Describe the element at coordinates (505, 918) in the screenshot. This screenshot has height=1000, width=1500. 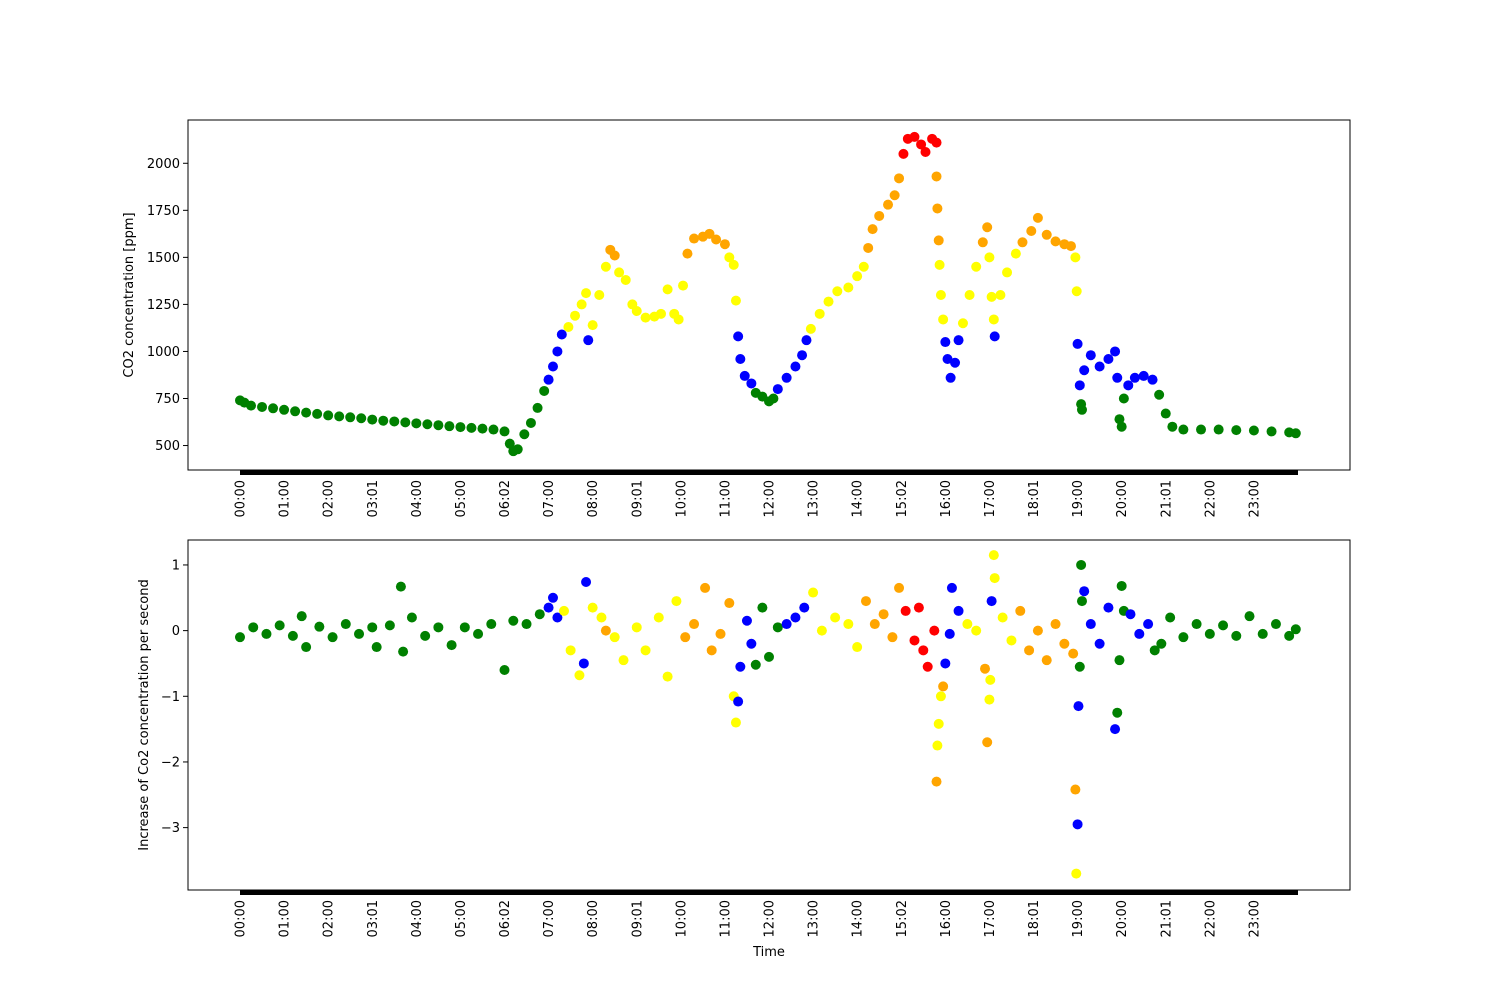
I see `x-tick-label: 06:02` at that location.